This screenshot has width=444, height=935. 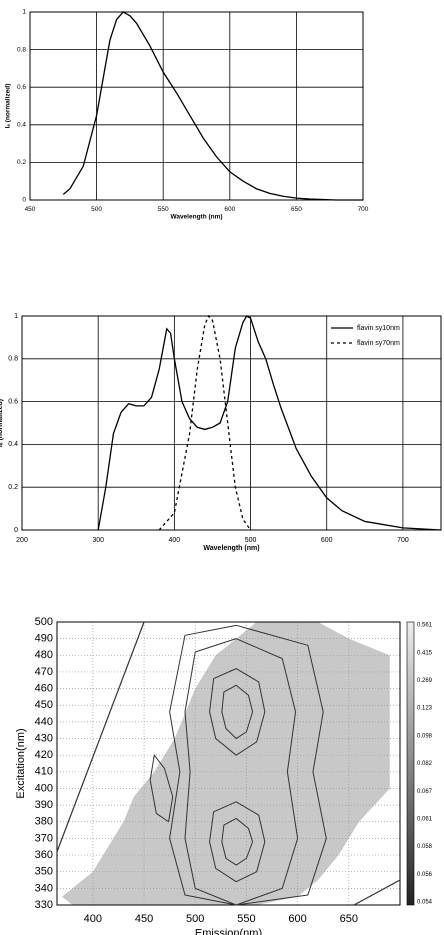 What do you see at coordinates (228, 931) in the screenshot?
I see `x-axis-label: Emission(nm)` at bounding box center [228, 931].